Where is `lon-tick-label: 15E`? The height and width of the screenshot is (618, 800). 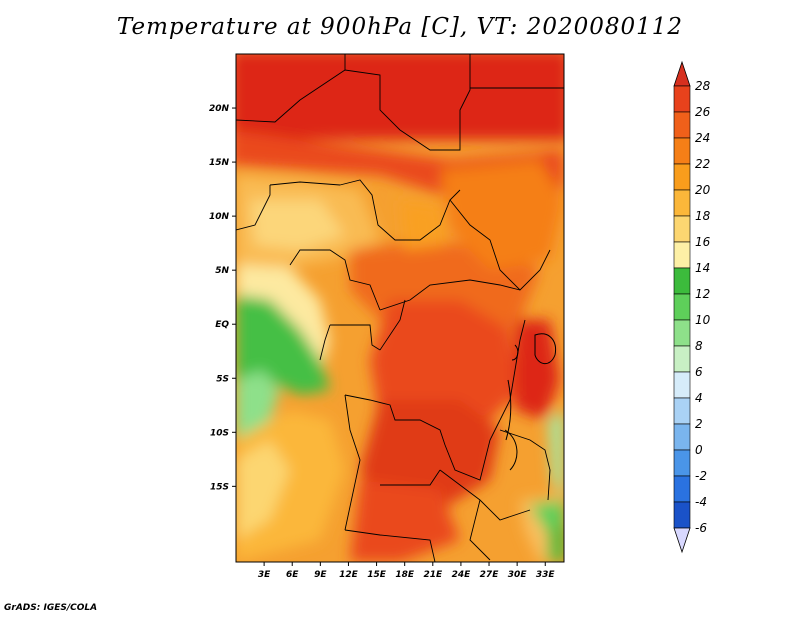
lon-tick-label: 15E is located at coordinates (377, 575).